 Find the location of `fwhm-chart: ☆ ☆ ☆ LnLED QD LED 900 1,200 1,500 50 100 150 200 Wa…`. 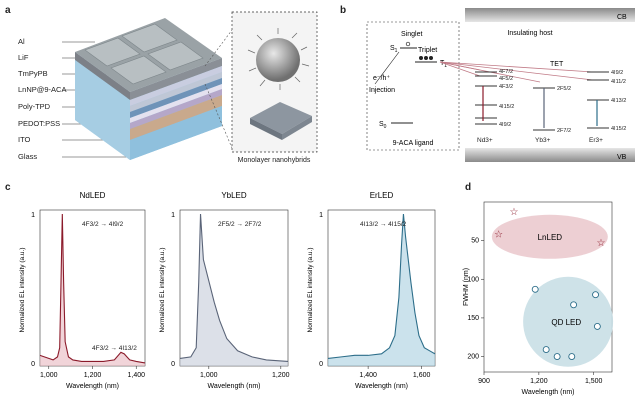

fwhm-chart: ☆ ☆ ☆ LnLED QD LED 900 1,200 1,500 50 100 150 200 Wa… is located at coordinates (538, 298).